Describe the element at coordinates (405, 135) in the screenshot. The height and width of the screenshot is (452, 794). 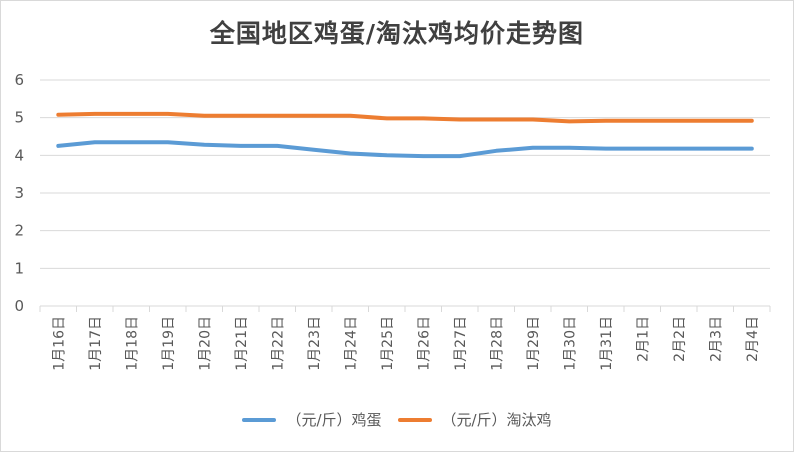
I see `series-lines` at that location.